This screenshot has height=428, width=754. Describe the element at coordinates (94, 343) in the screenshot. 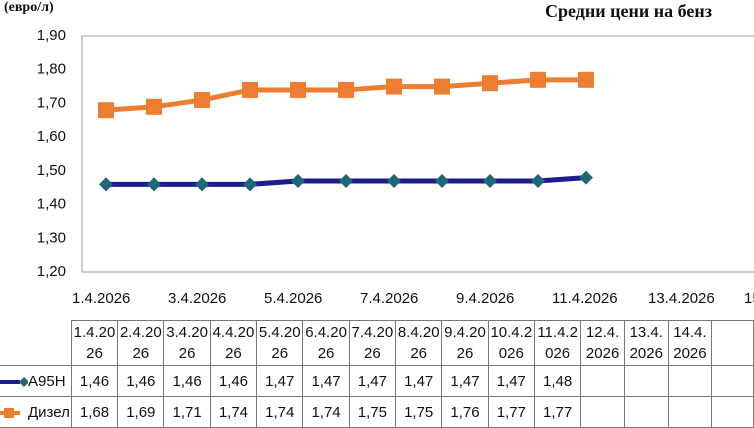

I see `table-column-header: 1.4.2026` at that location.